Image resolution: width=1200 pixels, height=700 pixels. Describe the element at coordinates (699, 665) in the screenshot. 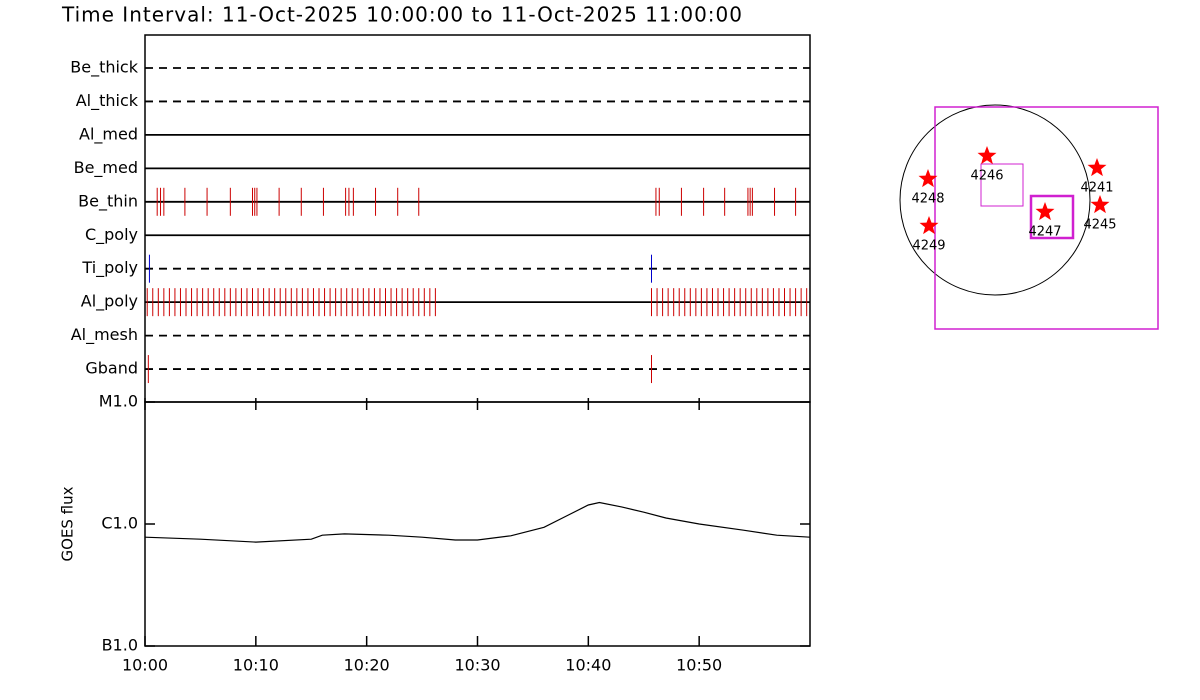

I see `x-tick-label: 10:50` at that location.